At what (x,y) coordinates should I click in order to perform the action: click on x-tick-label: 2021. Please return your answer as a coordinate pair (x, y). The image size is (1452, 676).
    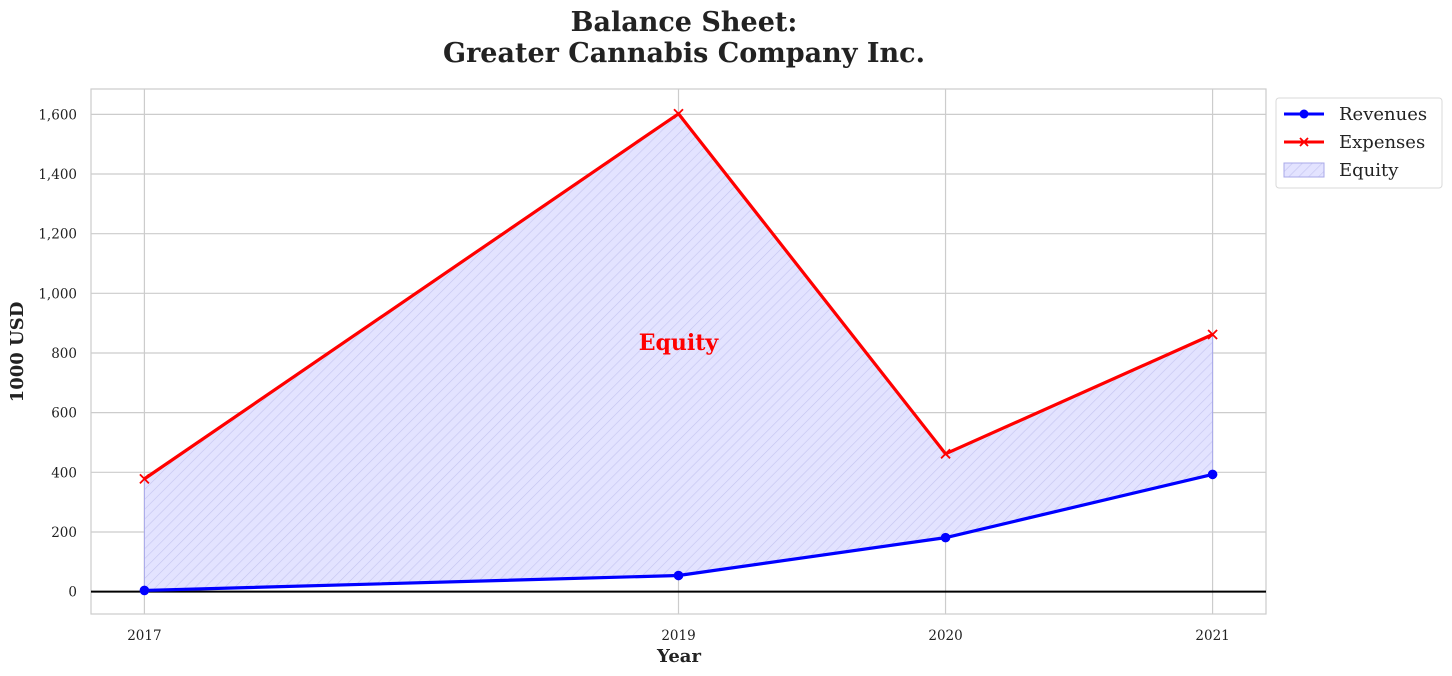
    Looking at the image, I should click on (1212, 636).